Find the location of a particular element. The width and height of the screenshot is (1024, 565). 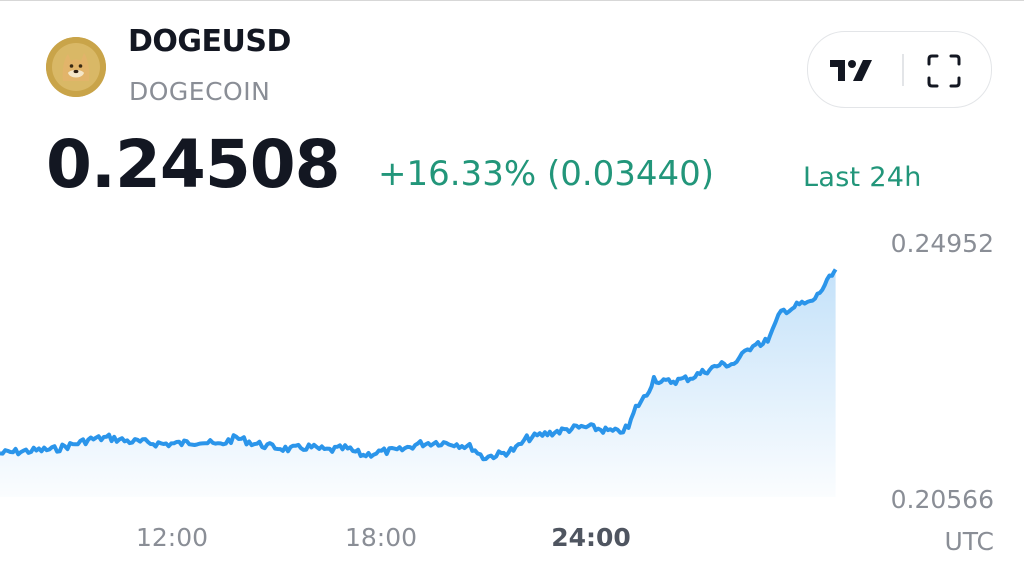

x-tick-label: 12:00 is located at coordinates (172, 537).